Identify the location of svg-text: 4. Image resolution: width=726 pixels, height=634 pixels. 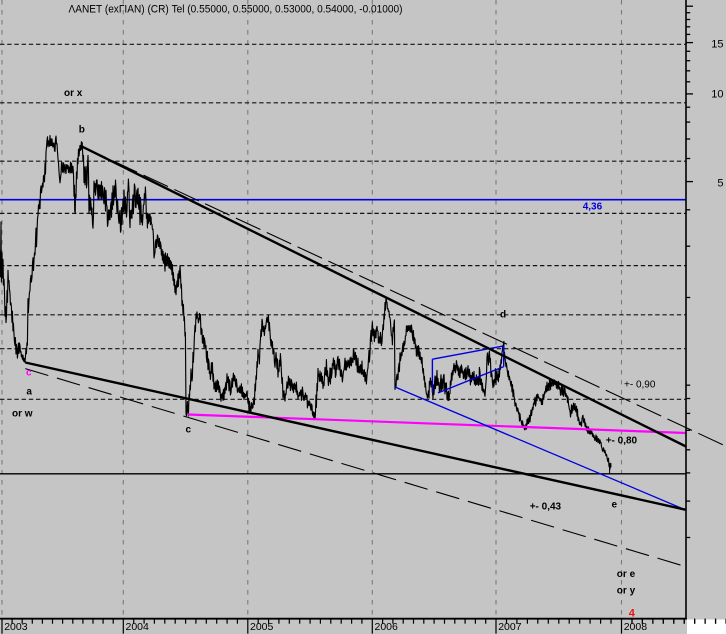
(632, 614).